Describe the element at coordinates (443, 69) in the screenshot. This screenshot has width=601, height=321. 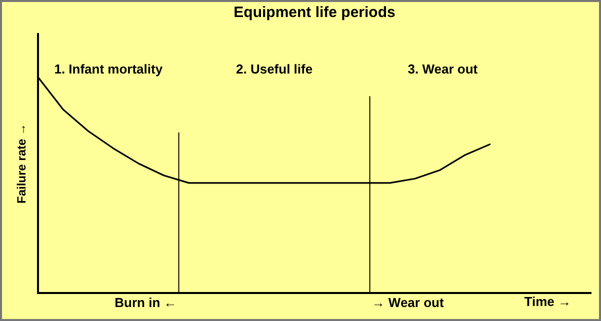
I see `text: 3. Wear out` at that location.